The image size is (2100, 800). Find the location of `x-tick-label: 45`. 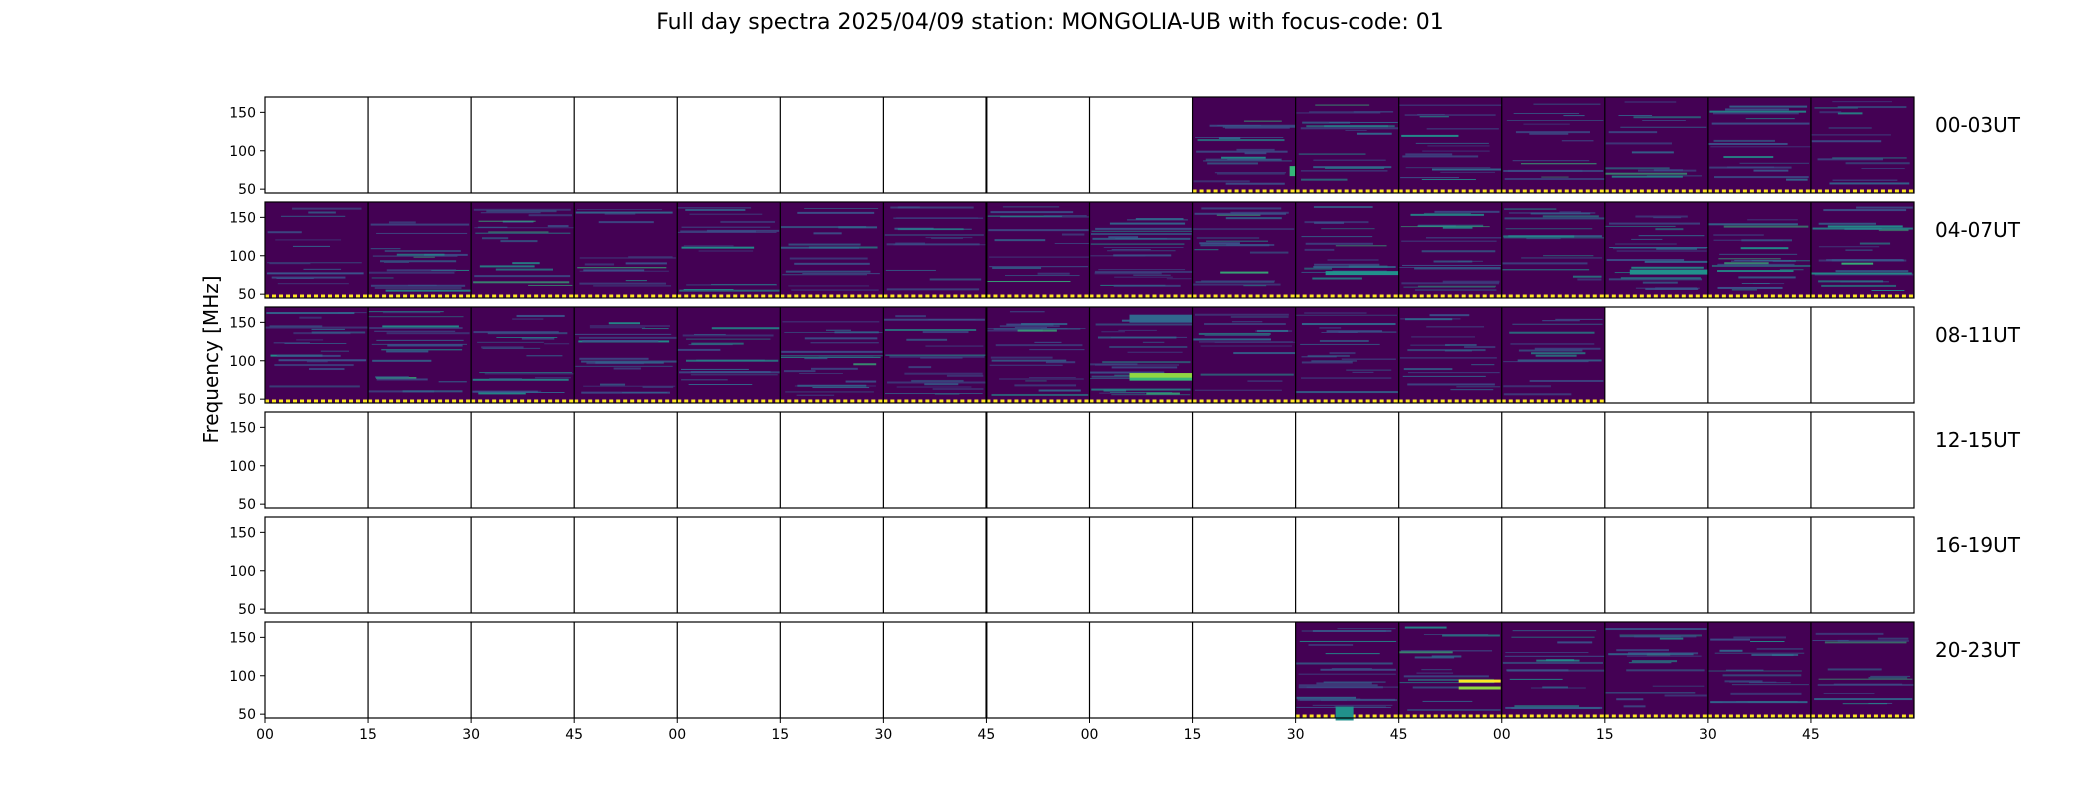

x-tick-label: 45 is located at coordinates (987, 735).